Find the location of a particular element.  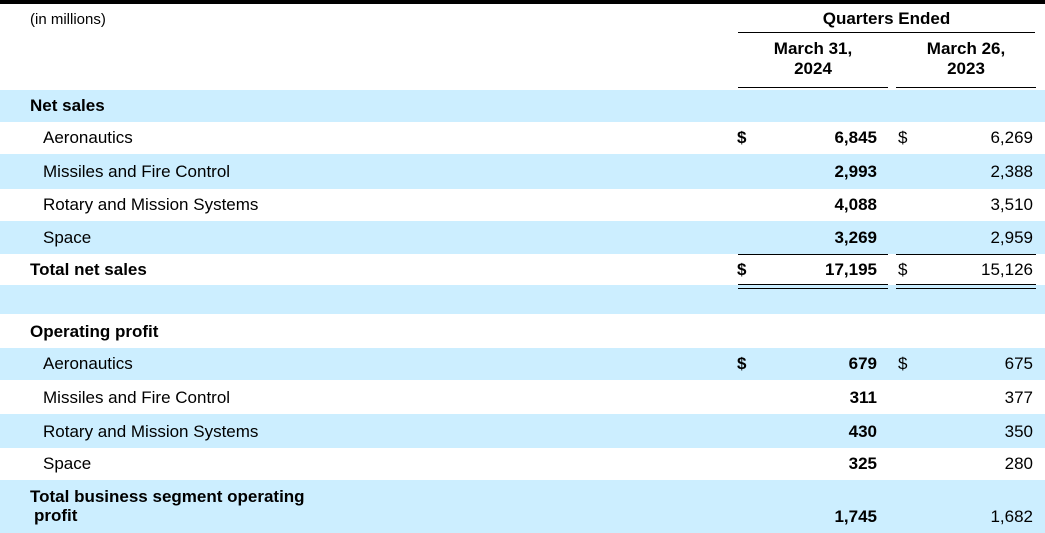

section-title-text: Operating profit is located at coordinates (94, 331).